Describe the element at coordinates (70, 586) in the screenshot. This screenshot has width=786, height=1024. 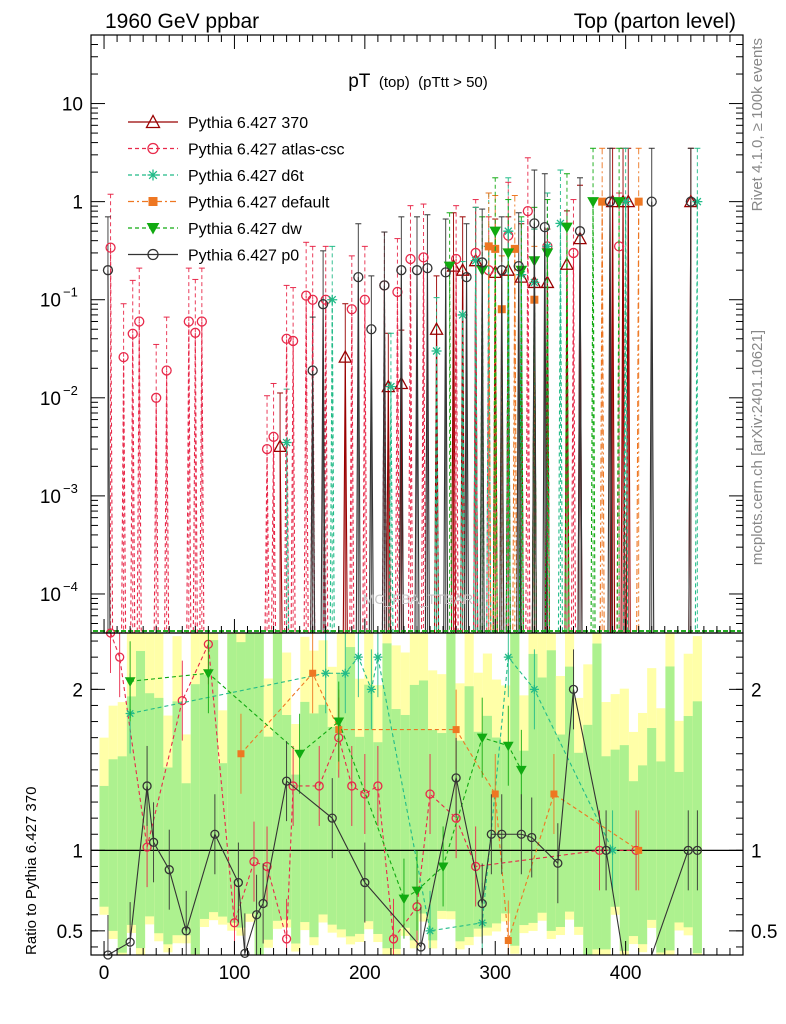
I see `y-tick-exponent: −4` at that location.